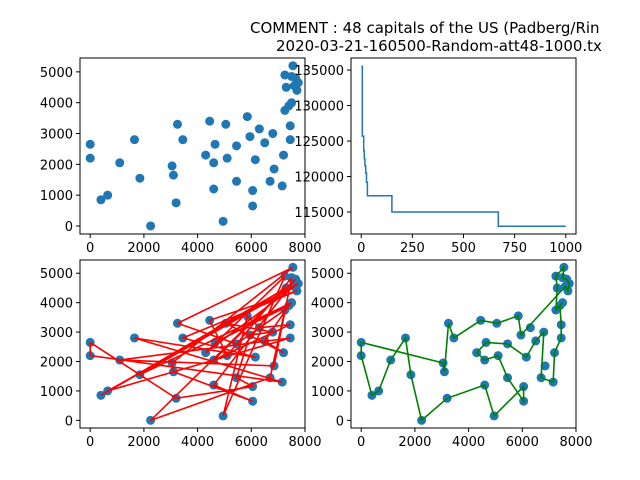  What do you see at coordinates (319, 178) in the screenshot?
I see `y-tick-label: 120000` at bounding box center [319, 178].